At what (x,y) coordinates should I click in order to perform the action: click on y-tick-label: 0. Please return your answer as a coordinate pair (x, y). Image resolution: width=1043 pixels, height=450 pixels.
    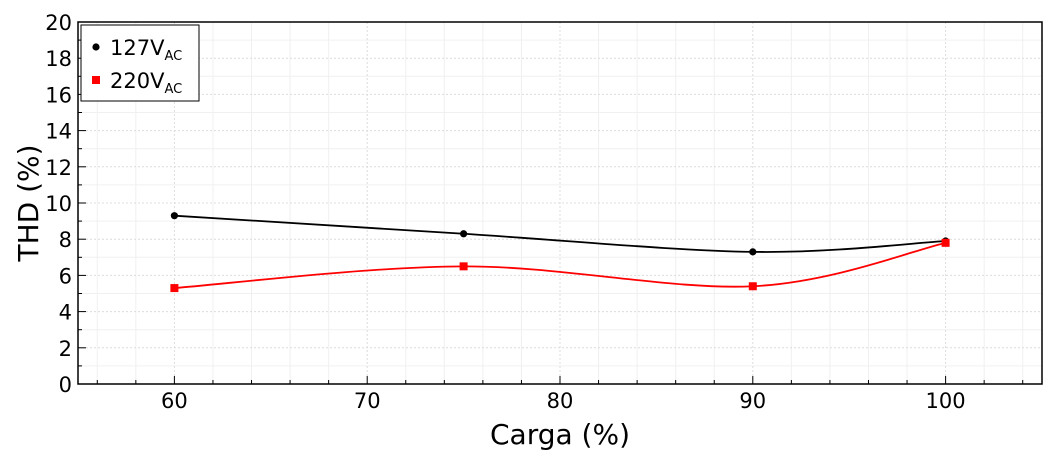
    Looking at the image, I should click on (65, 385).